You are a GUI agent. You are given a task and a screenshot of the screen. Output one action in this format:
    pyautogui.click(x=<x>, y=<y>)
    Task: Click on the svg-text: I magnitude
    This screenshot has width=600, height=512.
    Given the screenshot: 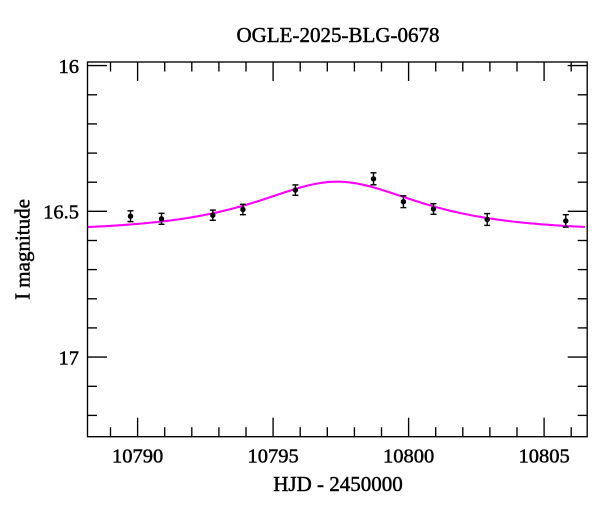 What is the action you would take?
    pyautogui.click(x=23, y=249)
    